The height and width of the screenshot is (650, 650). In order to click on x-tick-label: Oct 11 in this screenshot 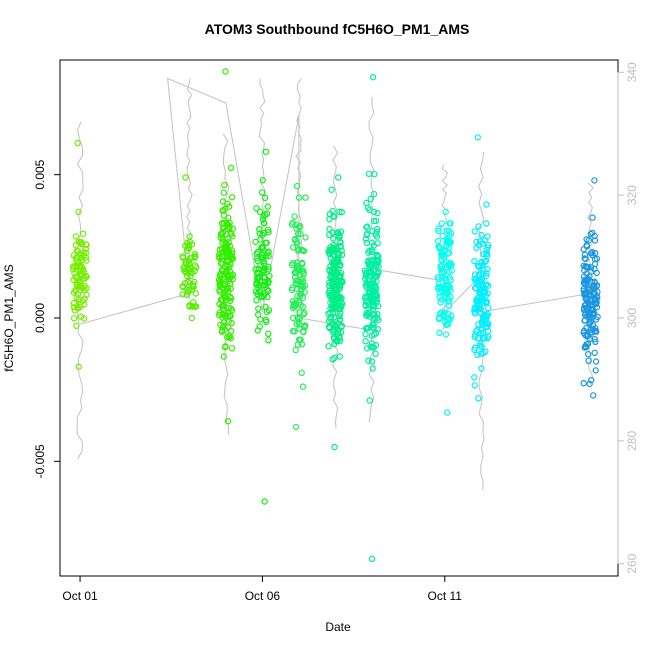, I will do `click(445, 596)`.